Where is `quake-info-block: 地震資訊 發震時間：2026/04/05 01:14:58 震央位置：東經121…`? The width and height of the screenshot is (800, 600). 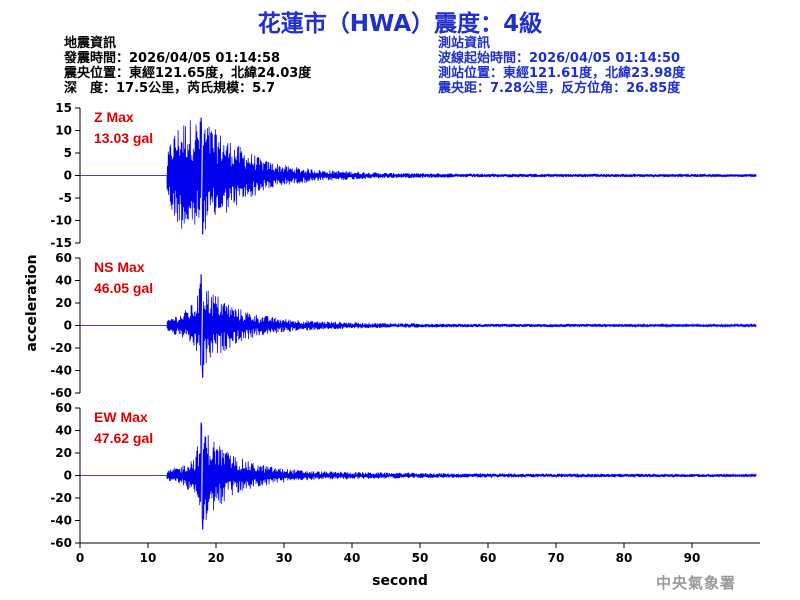
quake-info-block: 地震資訊 發震時間：2026/04/05 01:14:58 震央位置：東經121… is located at coordinates (187, 66).